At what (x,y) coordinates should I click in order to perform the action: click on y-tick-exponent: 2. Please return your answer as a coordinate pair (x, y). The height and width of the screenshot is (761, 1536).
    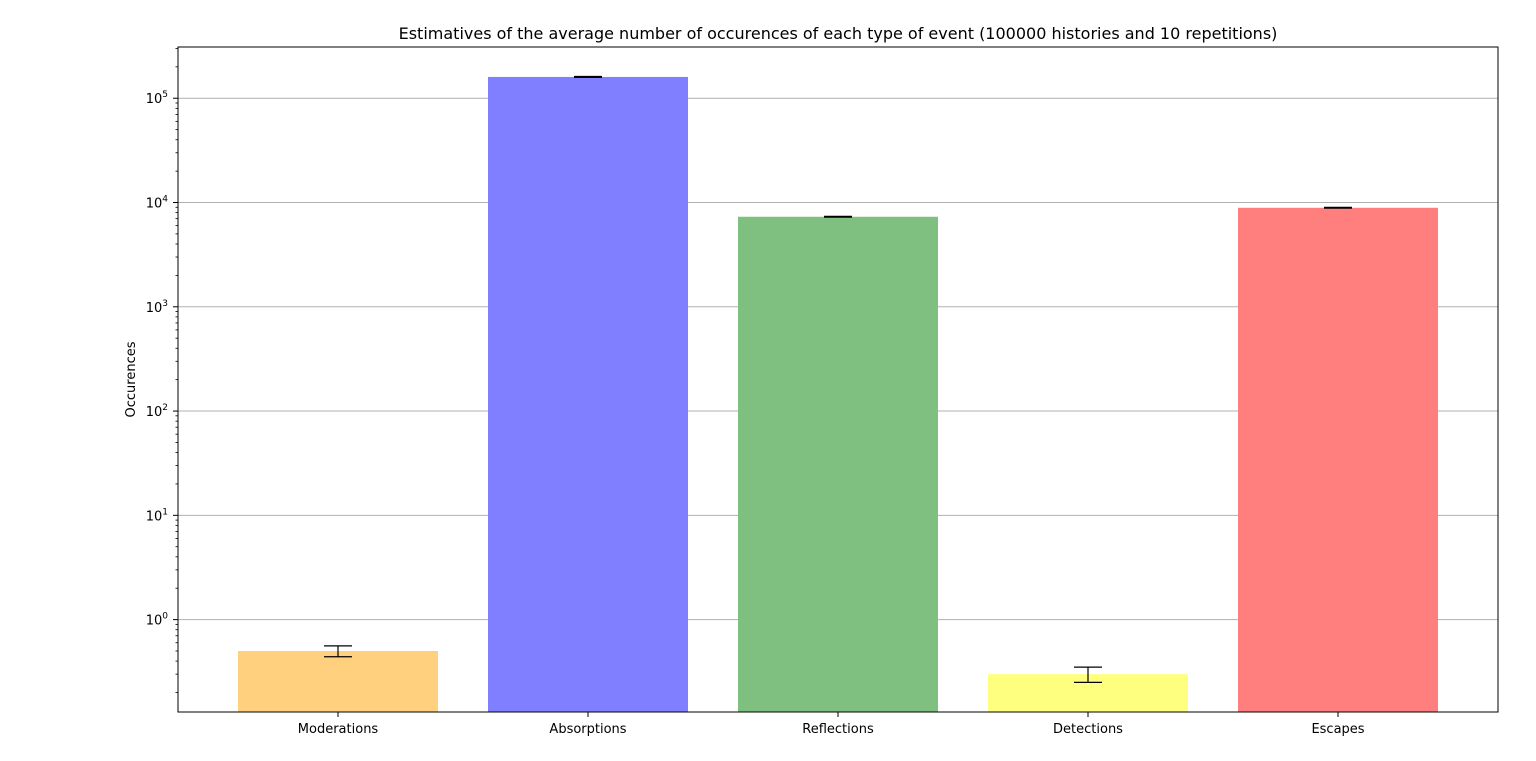
    Looking at the image, I should click on (165, 408).